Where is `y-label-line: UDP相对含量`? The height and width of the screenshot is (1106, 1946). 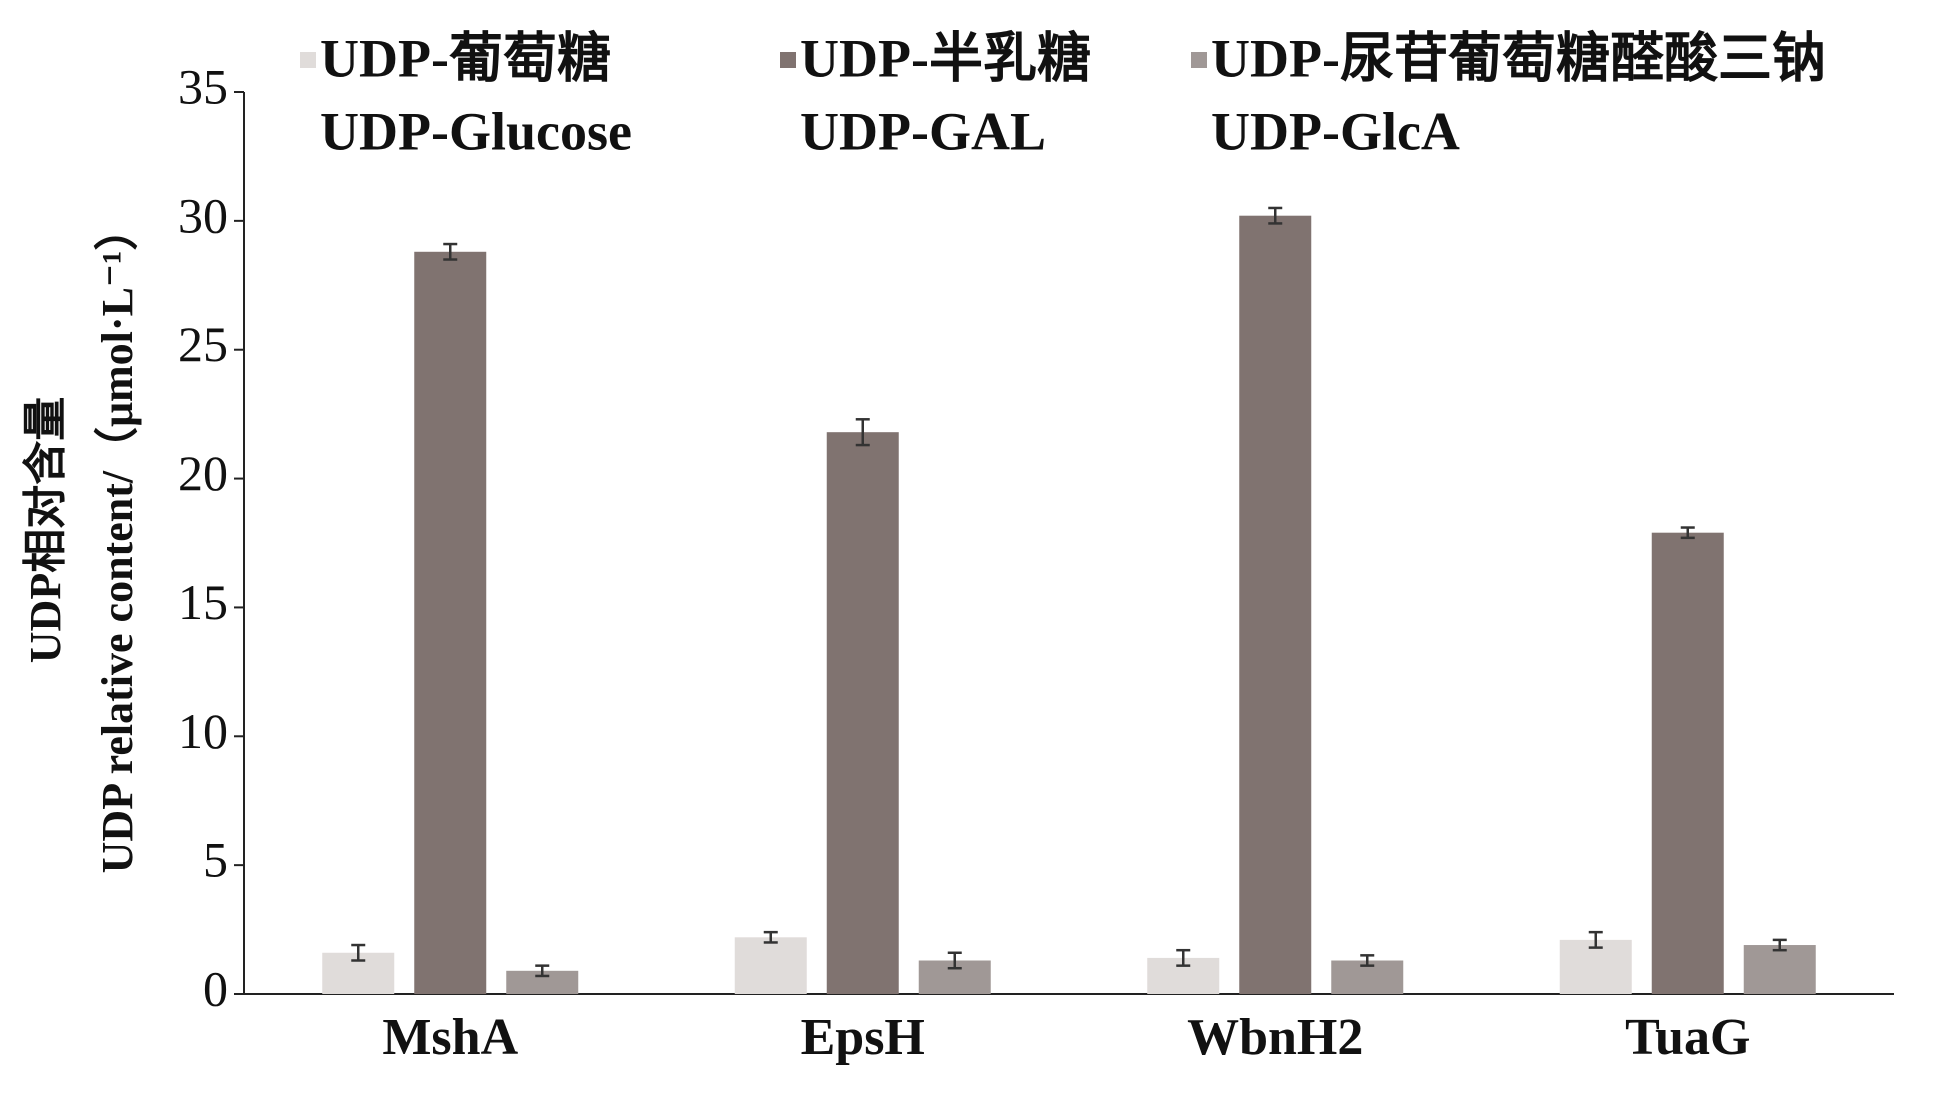 y-label-line: UDP相对含量 is located at coordinates (45, 530).